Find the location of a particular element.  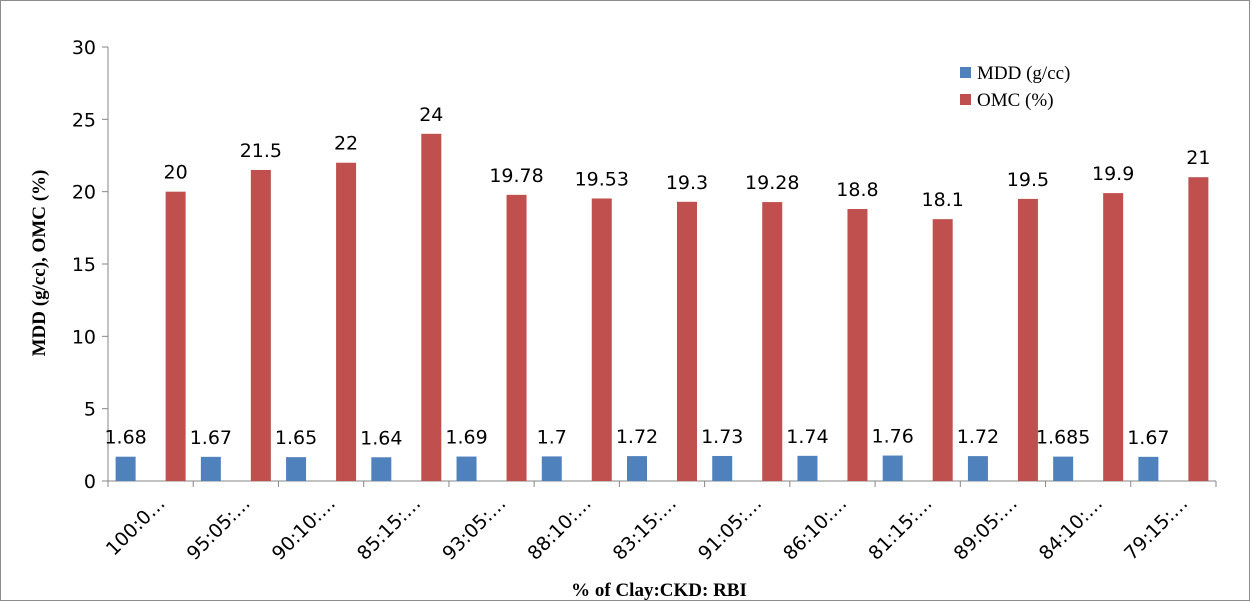

data-label-omc: 19.53 is located at coordinates (602, 179).